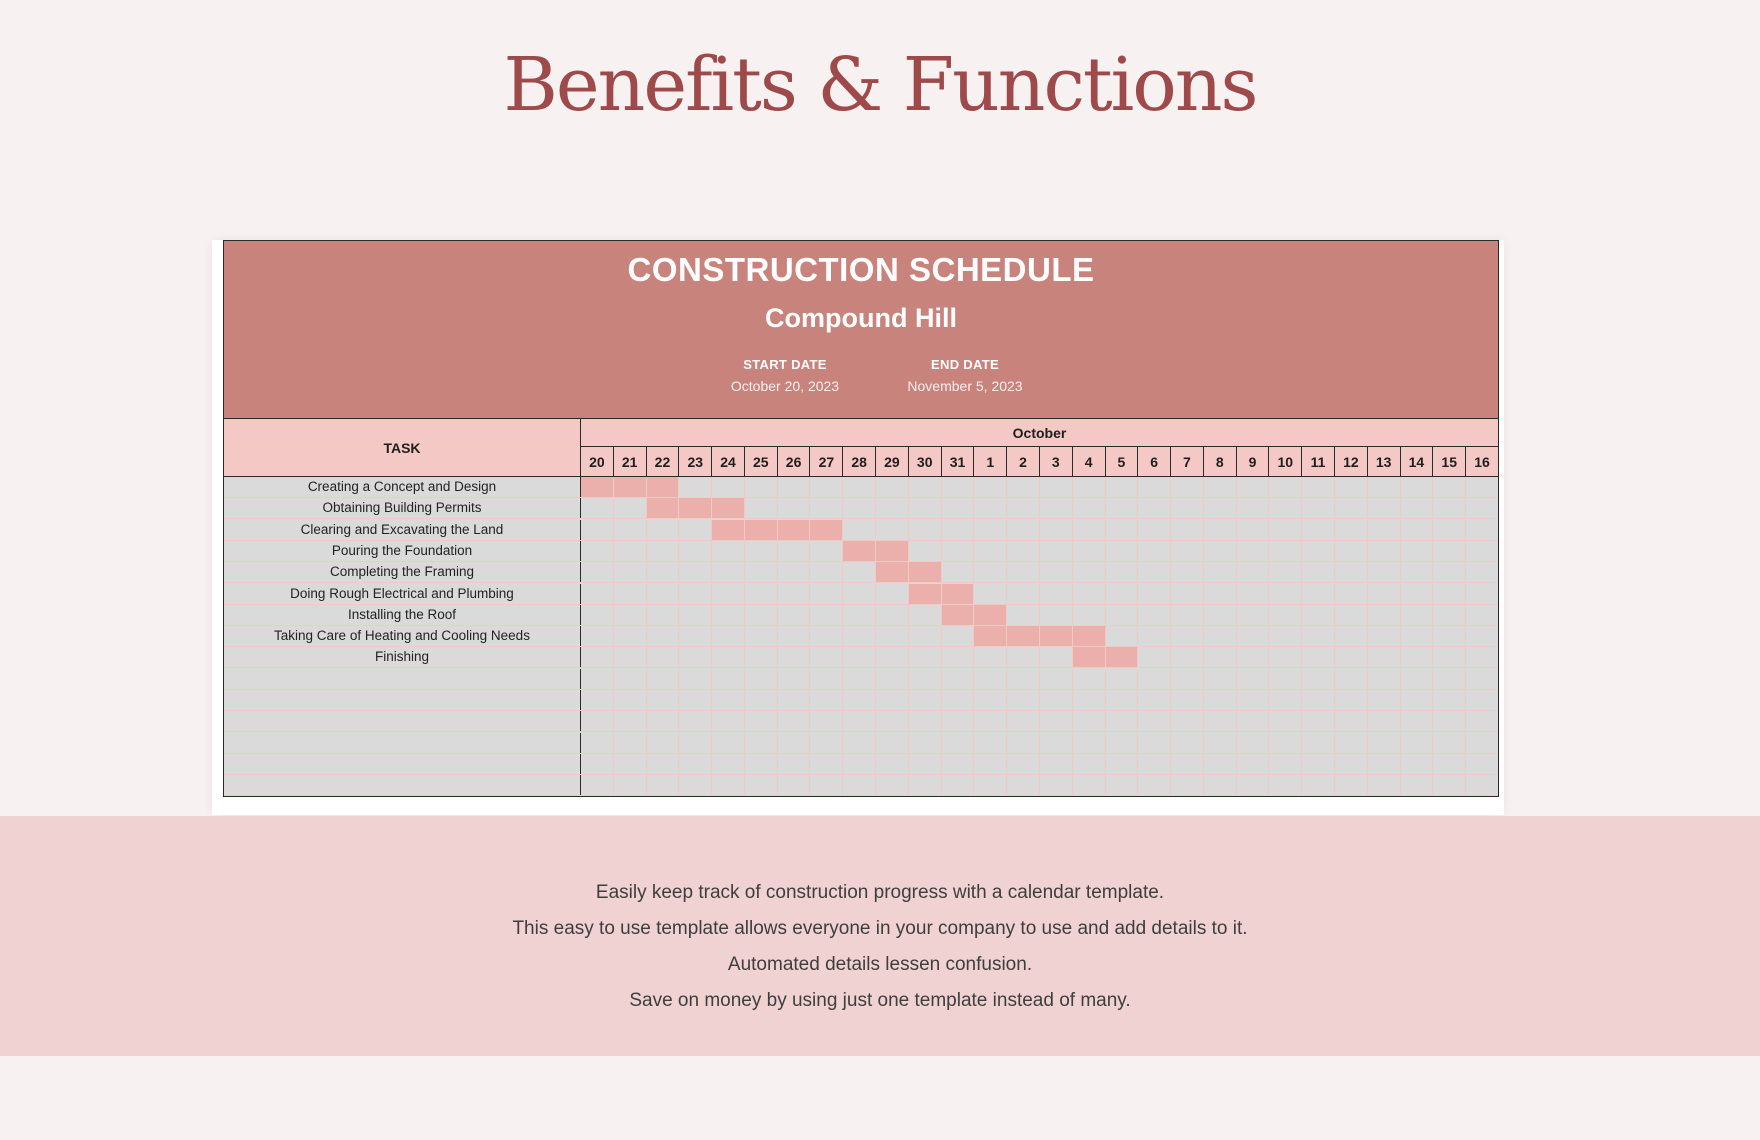 This screenshot has width=1760, height=1140. What do you see at coordinates (402, 636) in the screenshot?
I see `task-name: Taking Care of Heating and Cooling Needs` at bounding box center [402, 636].